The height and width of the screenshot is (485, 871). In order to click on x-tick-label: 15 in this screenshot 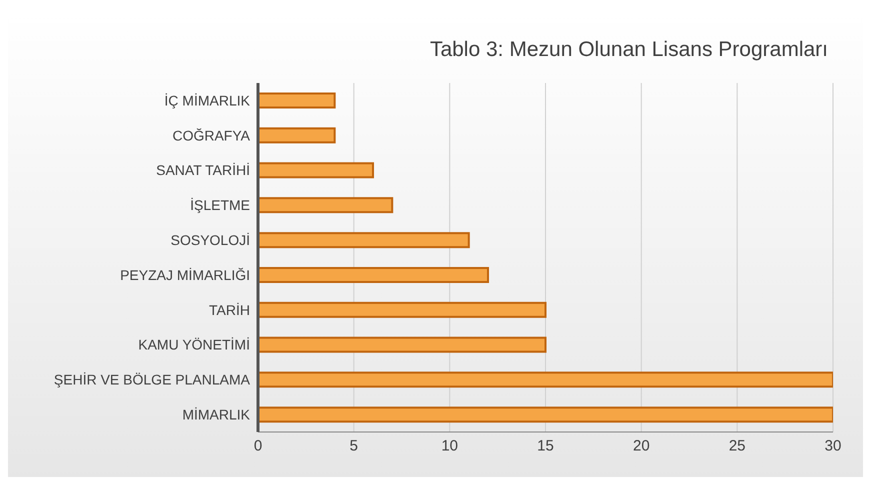, I will do `click(545, 446)`.